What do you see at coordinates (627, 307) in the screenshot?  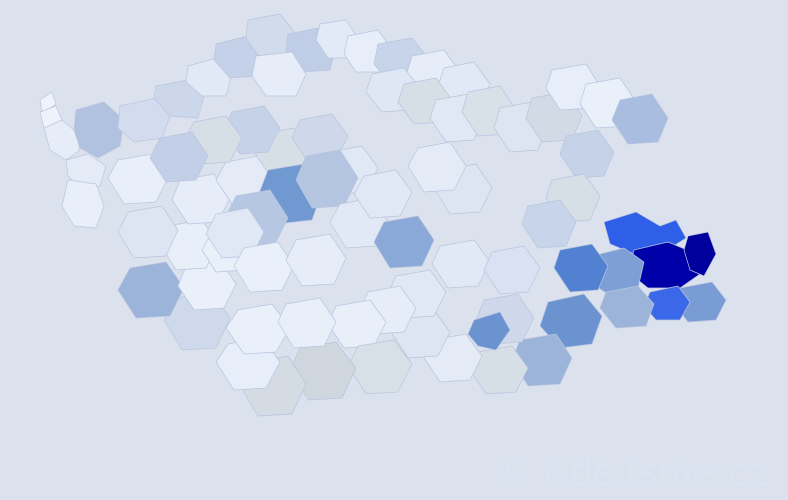 I see `map-region: district-prerov` at bounding box center [627, 307].